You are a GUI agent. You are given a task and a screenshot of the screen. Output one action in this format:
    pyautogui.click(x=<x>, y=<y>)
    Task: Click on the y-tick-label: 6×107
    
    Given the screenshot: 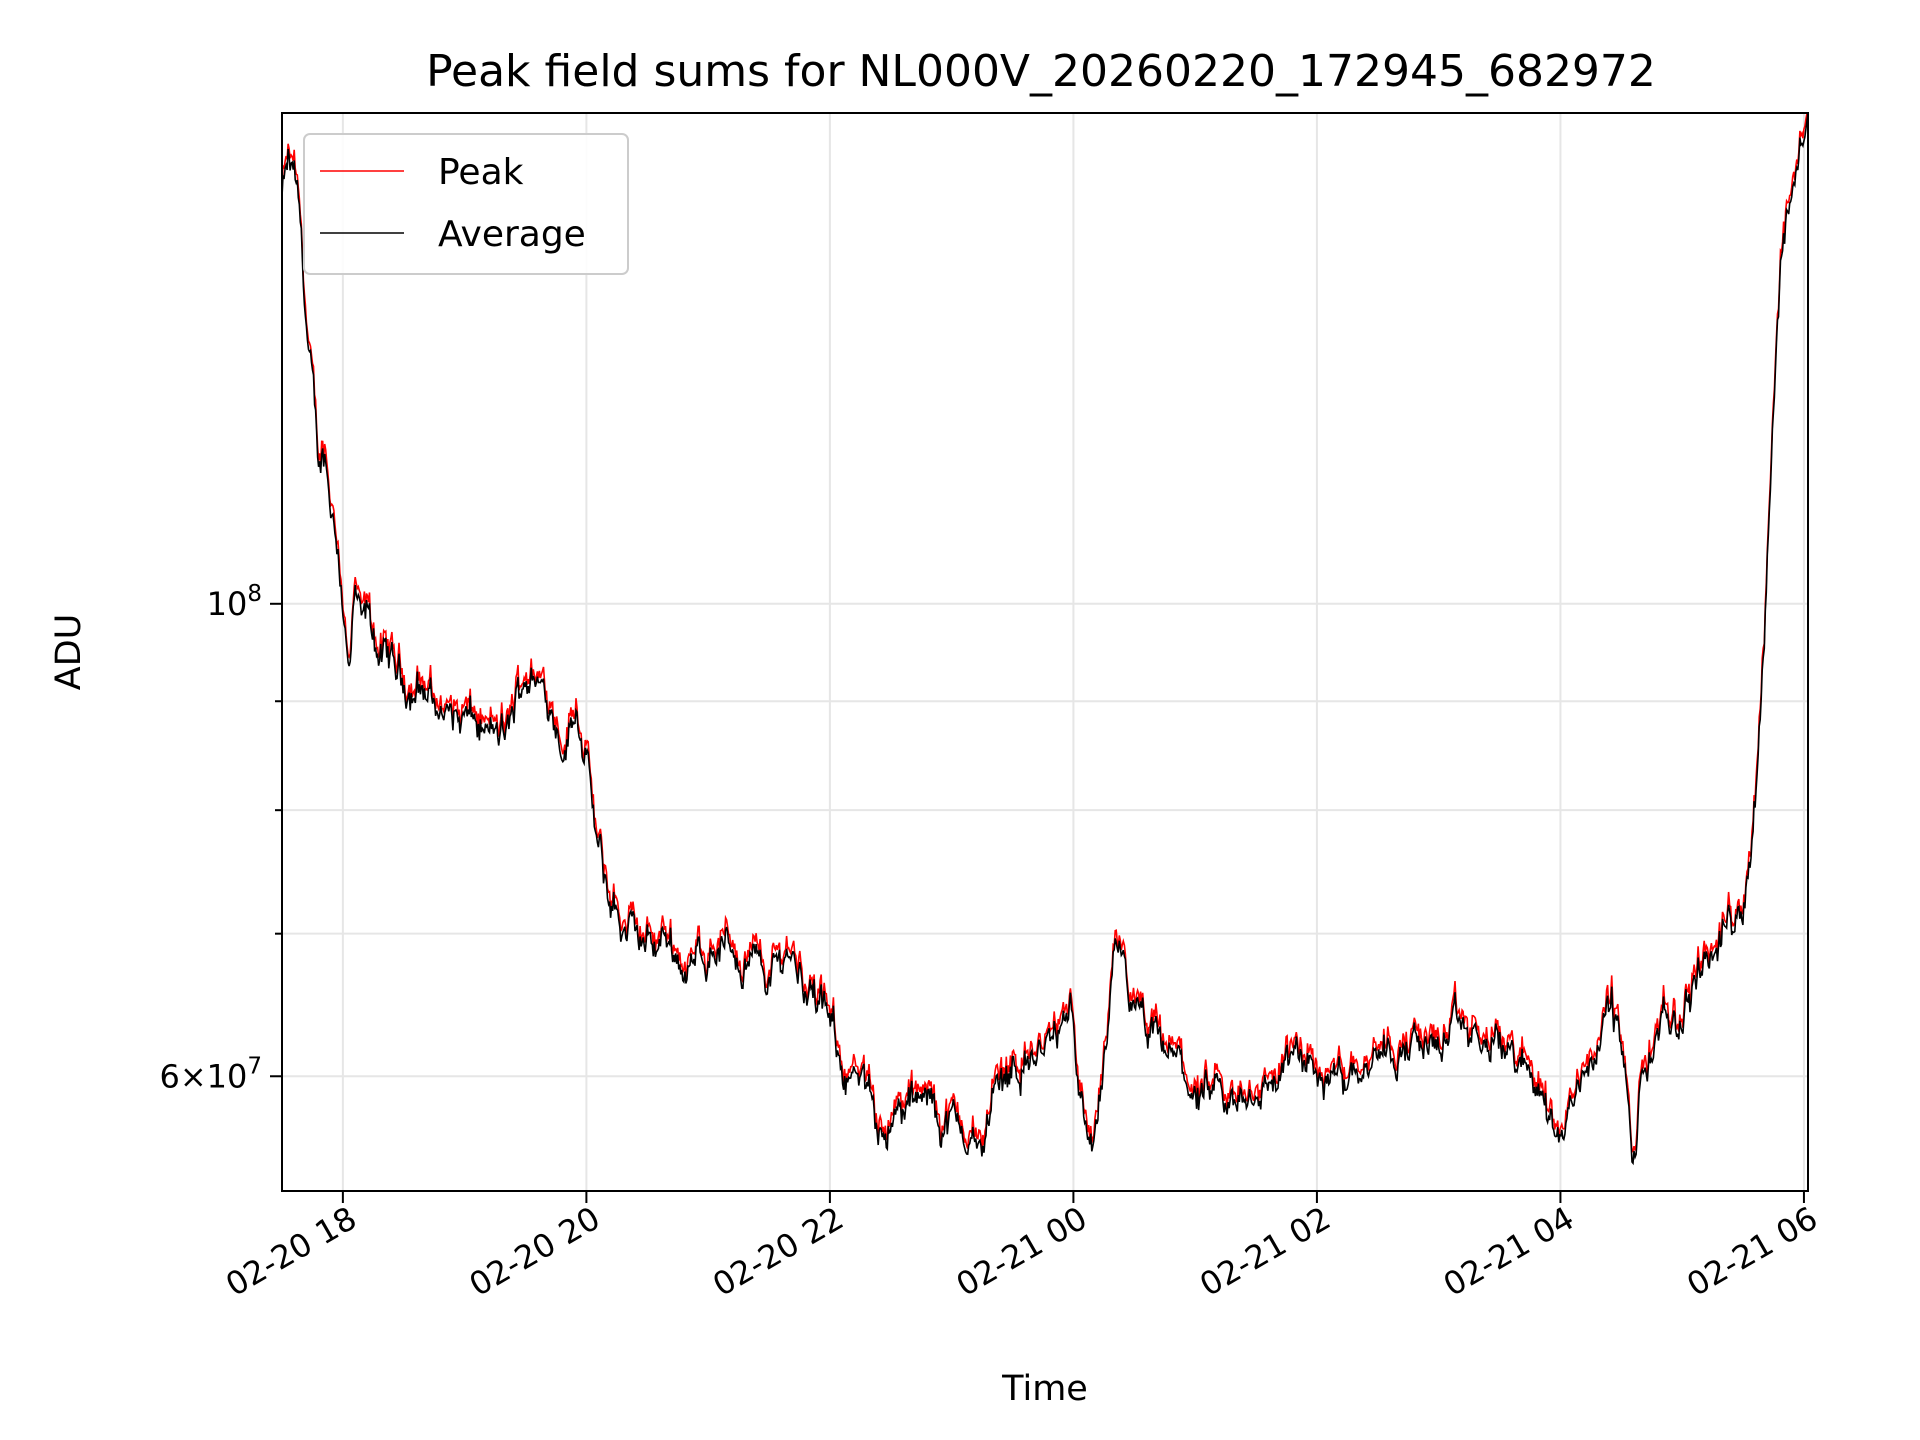 What is the action you would take?
    pyautogui.click(x=210, y=1074)
    